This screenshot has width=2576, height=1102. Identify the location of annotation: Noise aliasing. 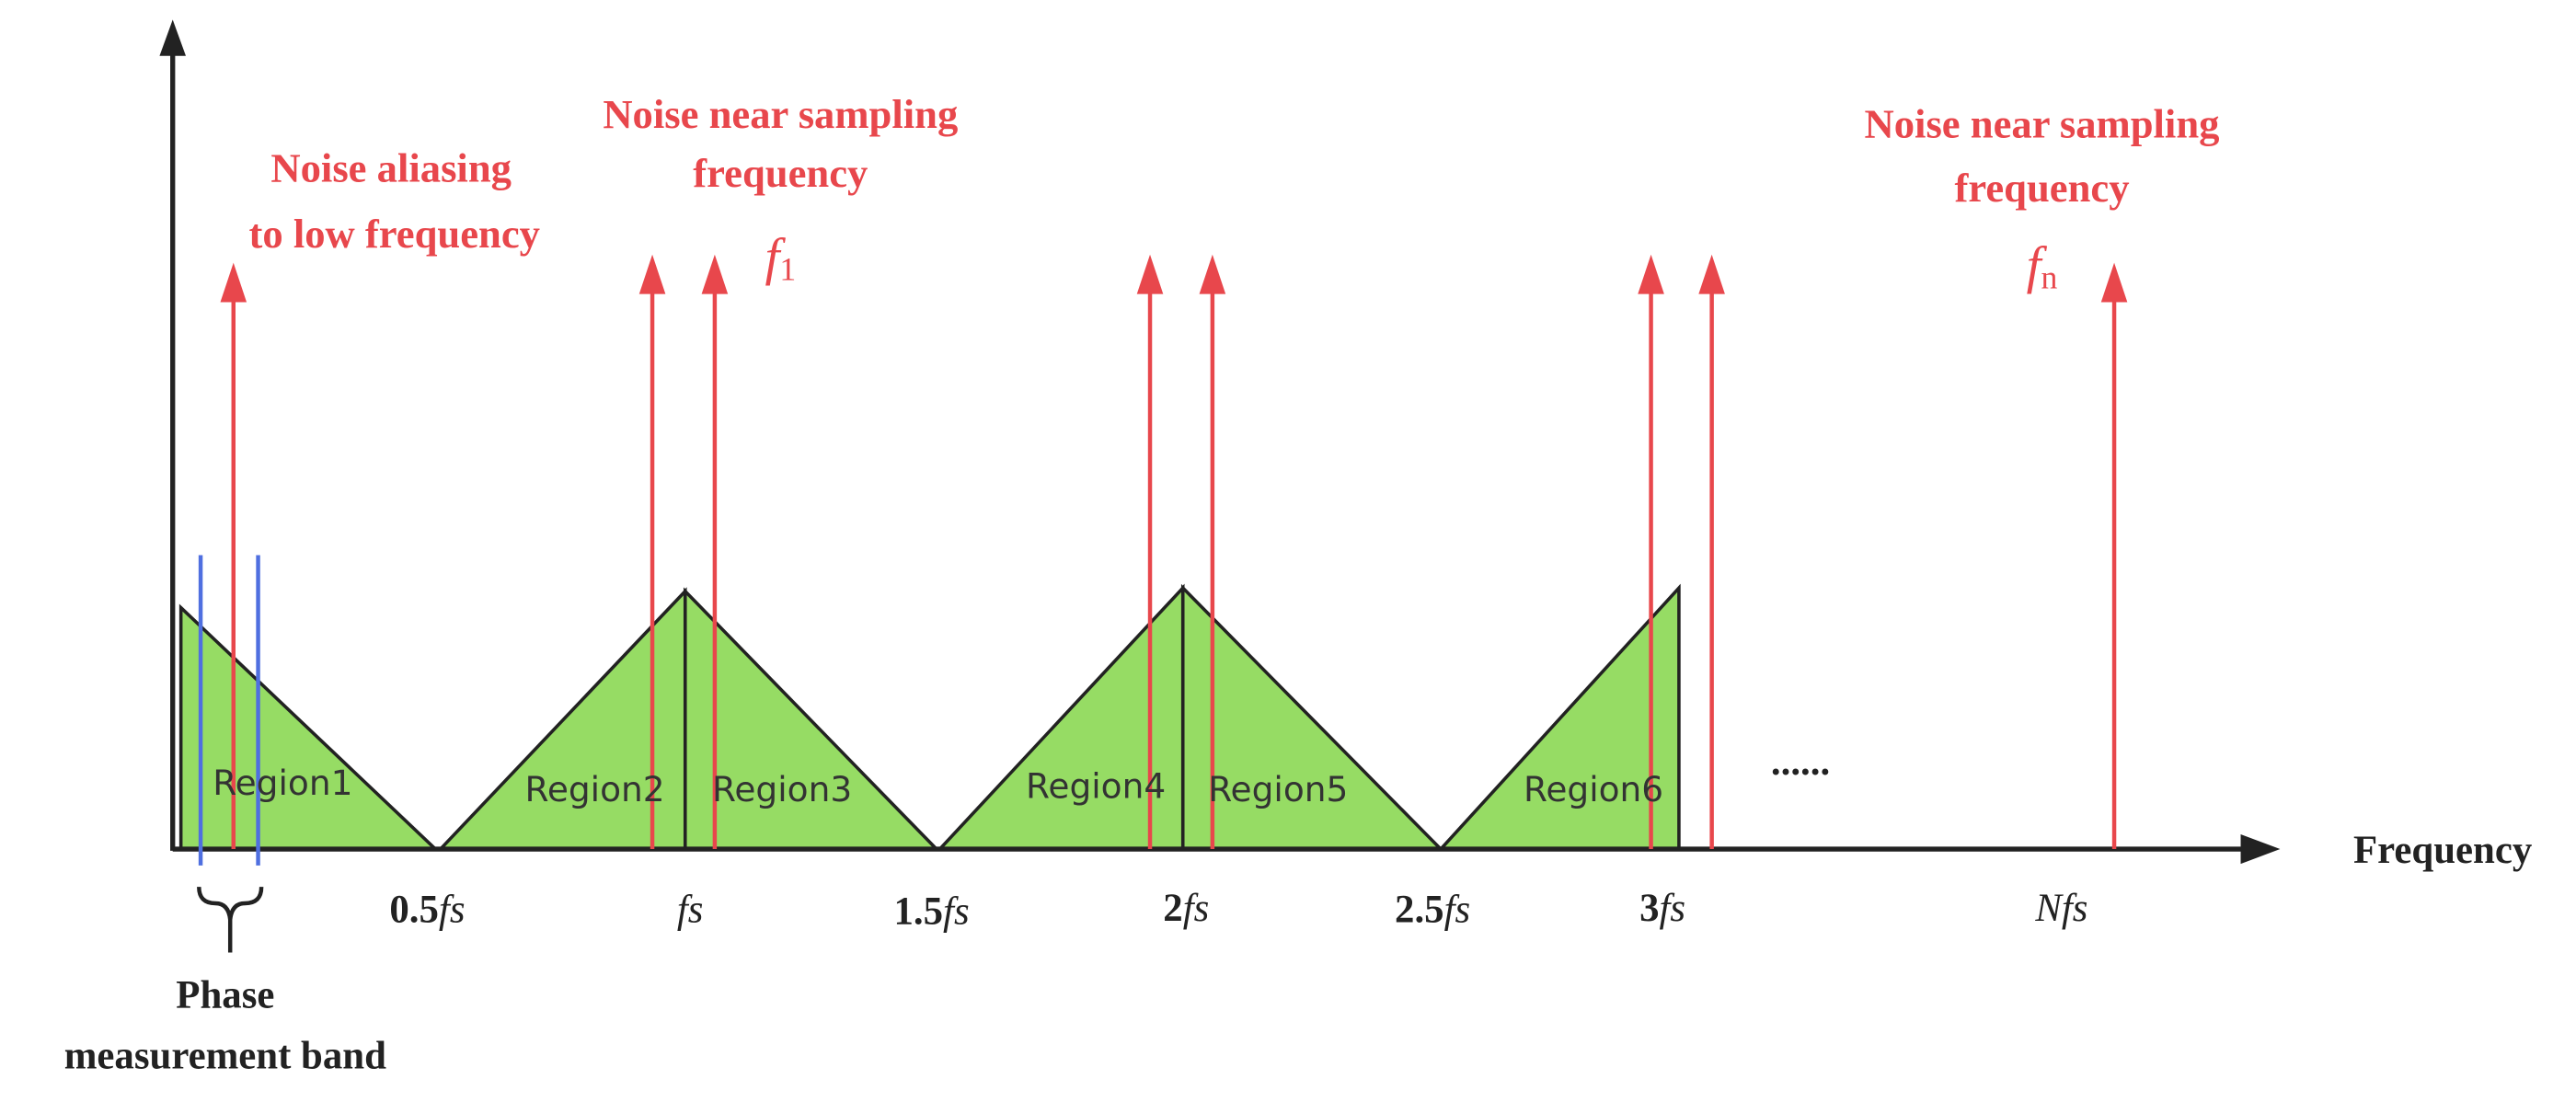
(391, 168).